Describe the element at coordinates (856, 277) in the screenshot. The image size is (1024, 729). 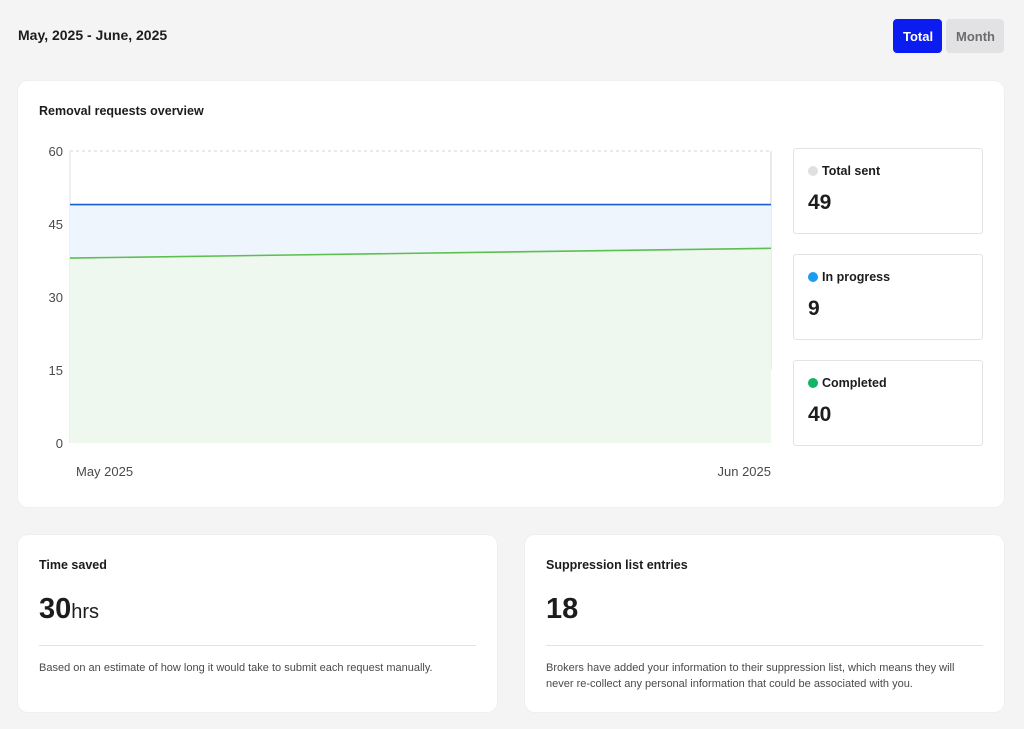
I see `in-progress-label: In progress` at that location.